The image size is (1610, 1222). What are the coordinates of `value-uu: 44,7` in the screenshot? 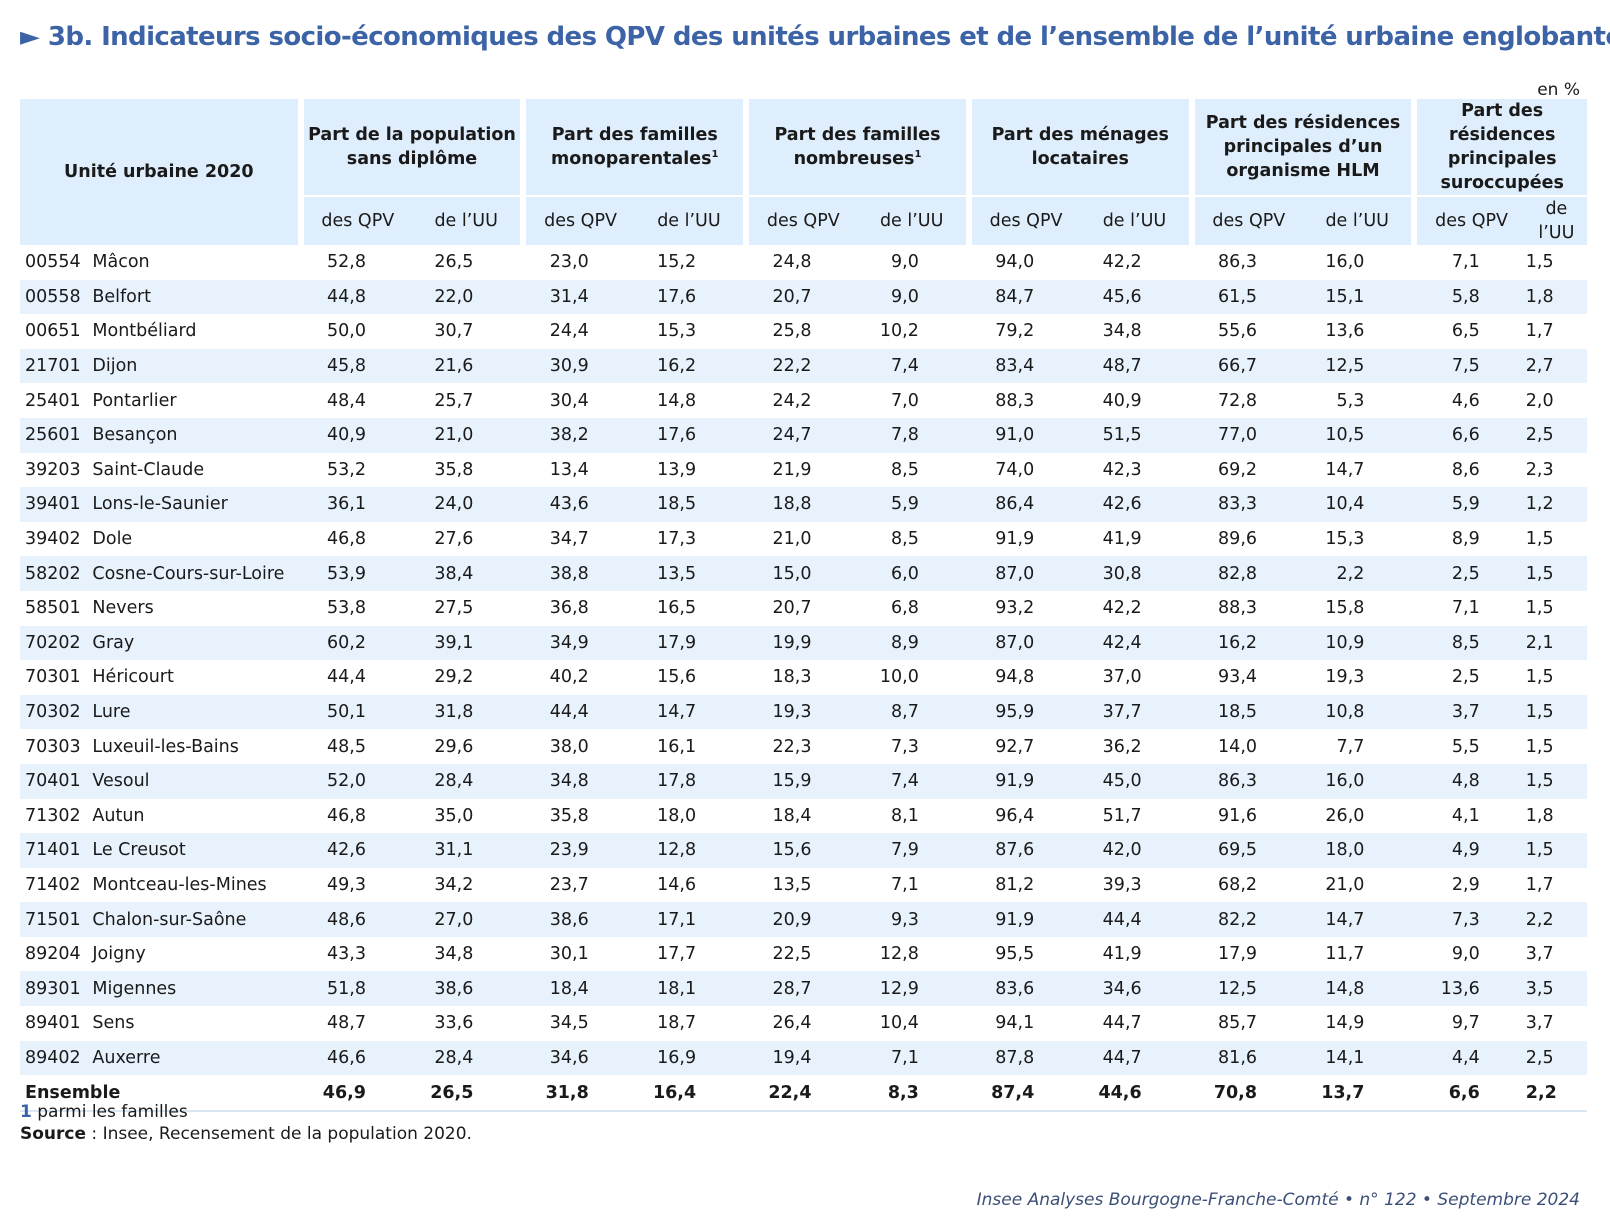 It's located at (1136, 1058).